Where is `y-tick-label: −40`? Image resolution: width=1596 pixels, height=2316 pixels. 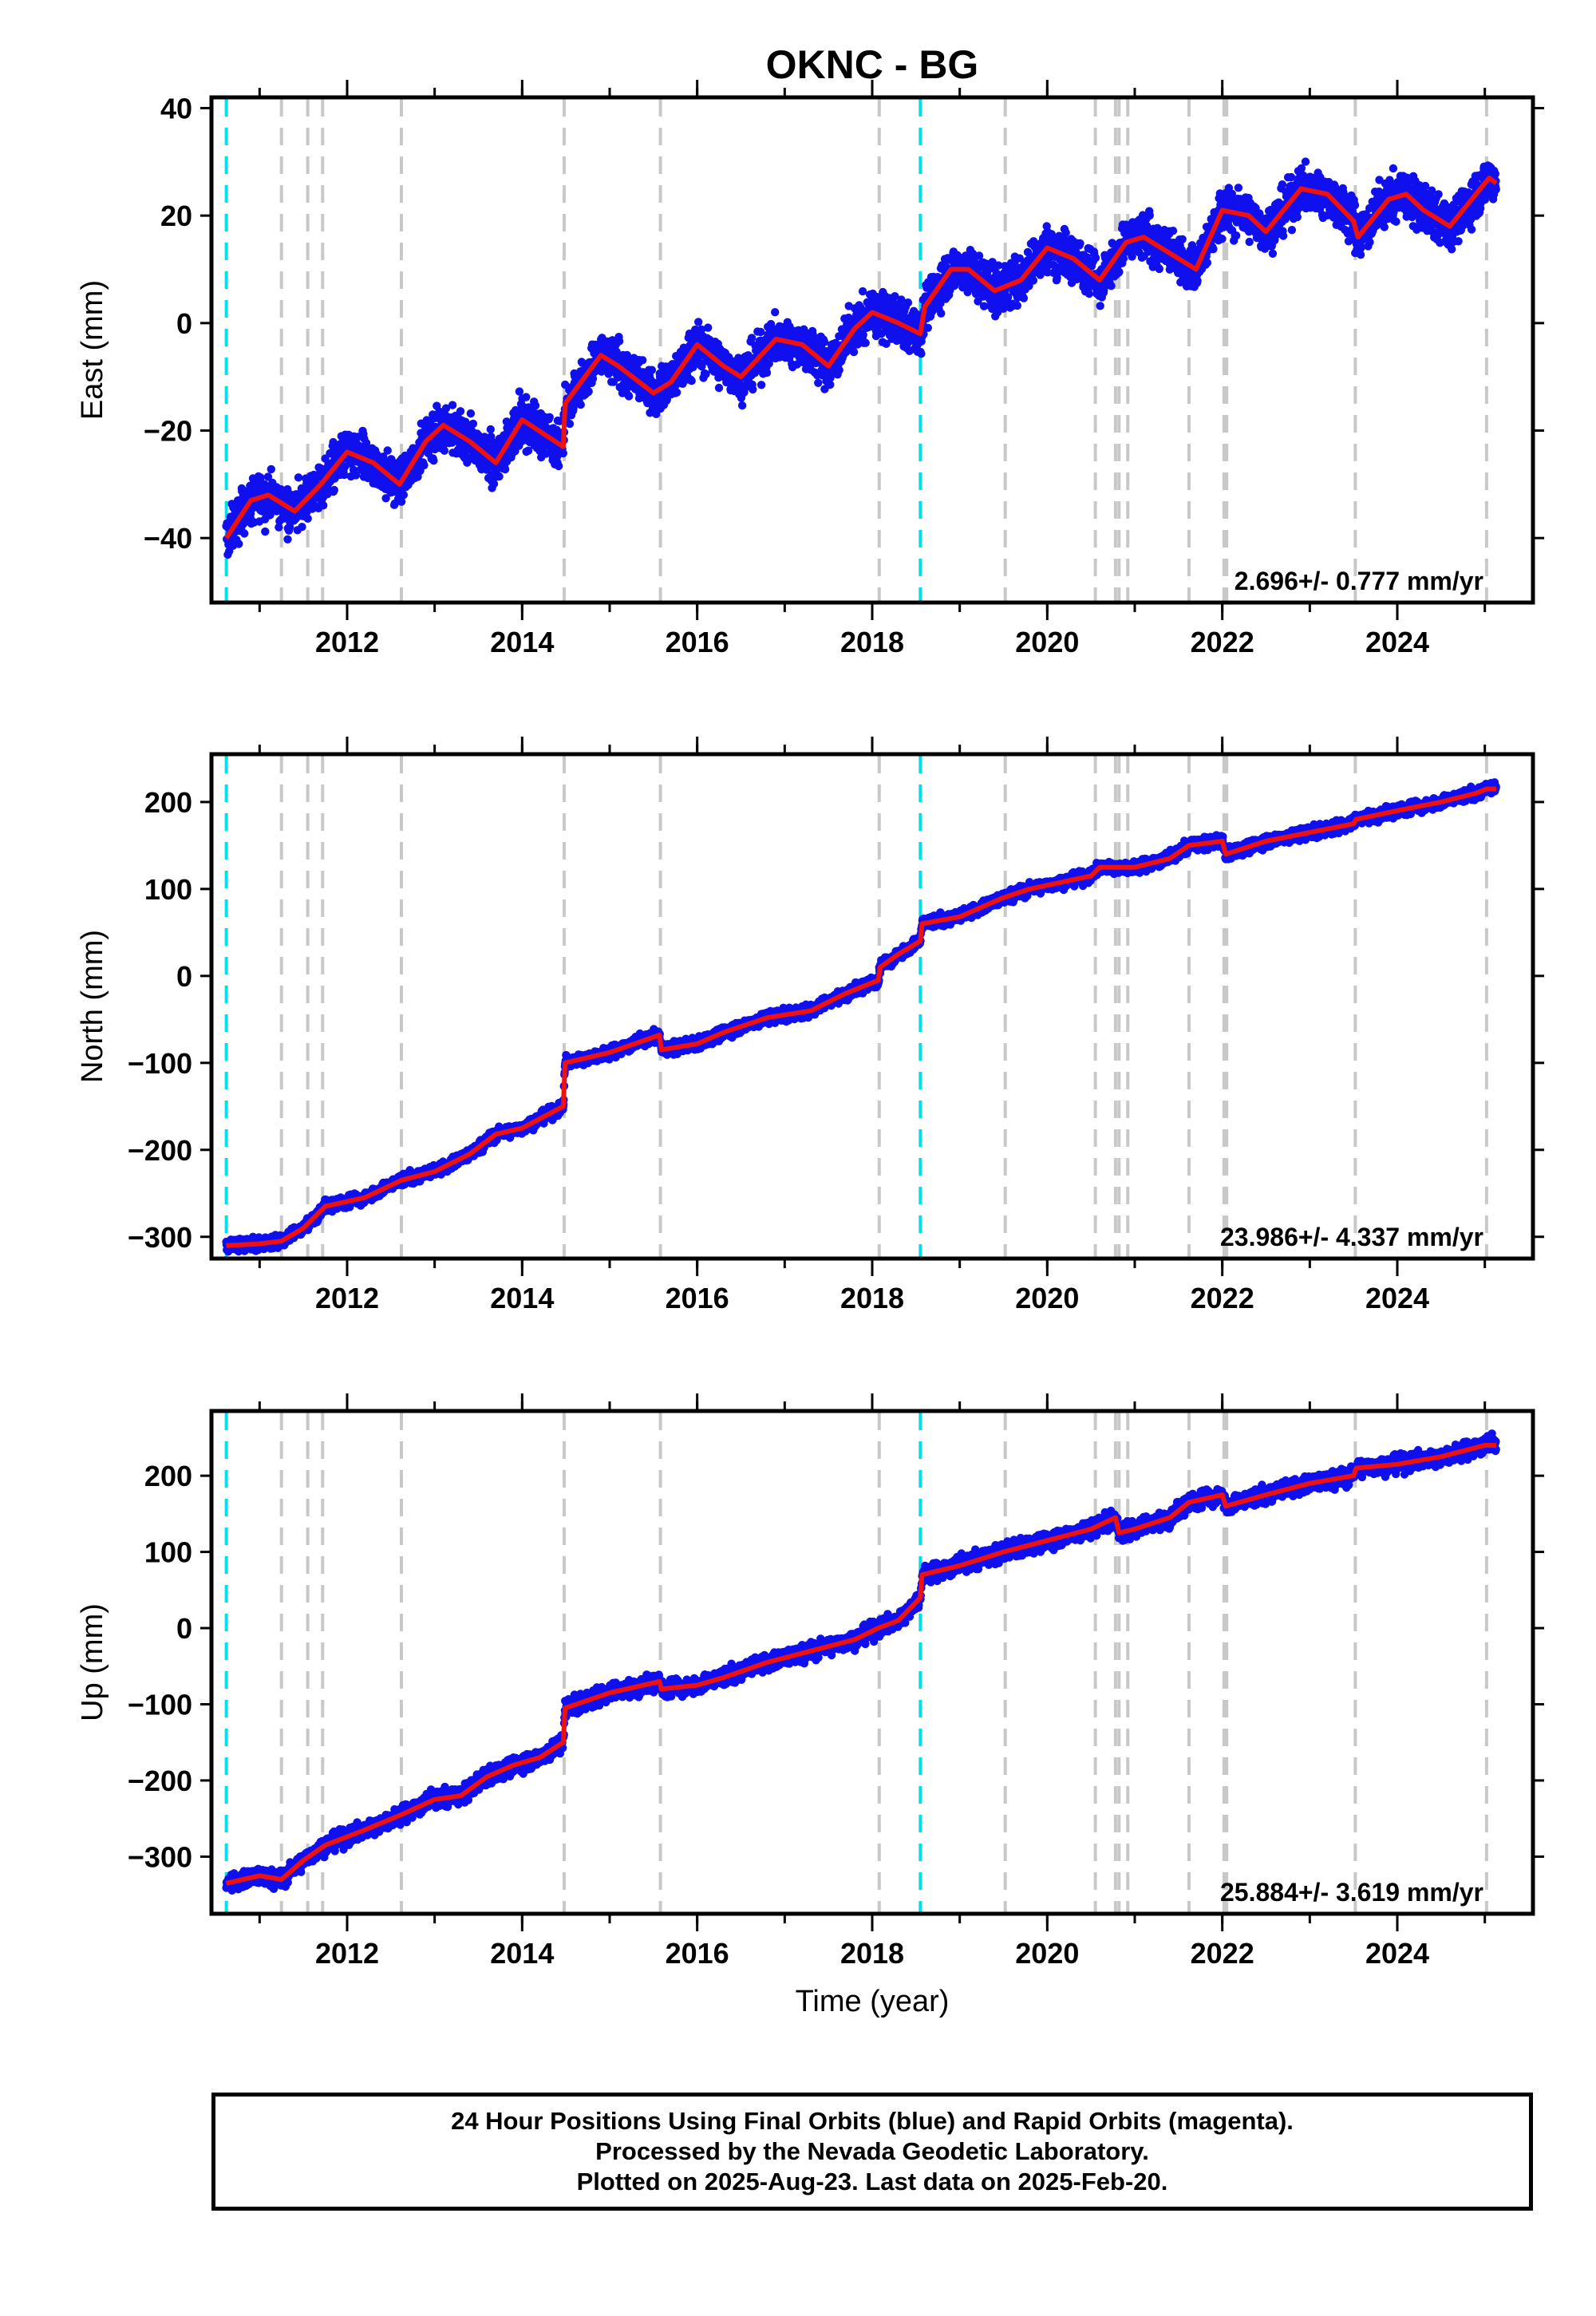
y-tick-label: −40 is located at coordinates (168, 538).